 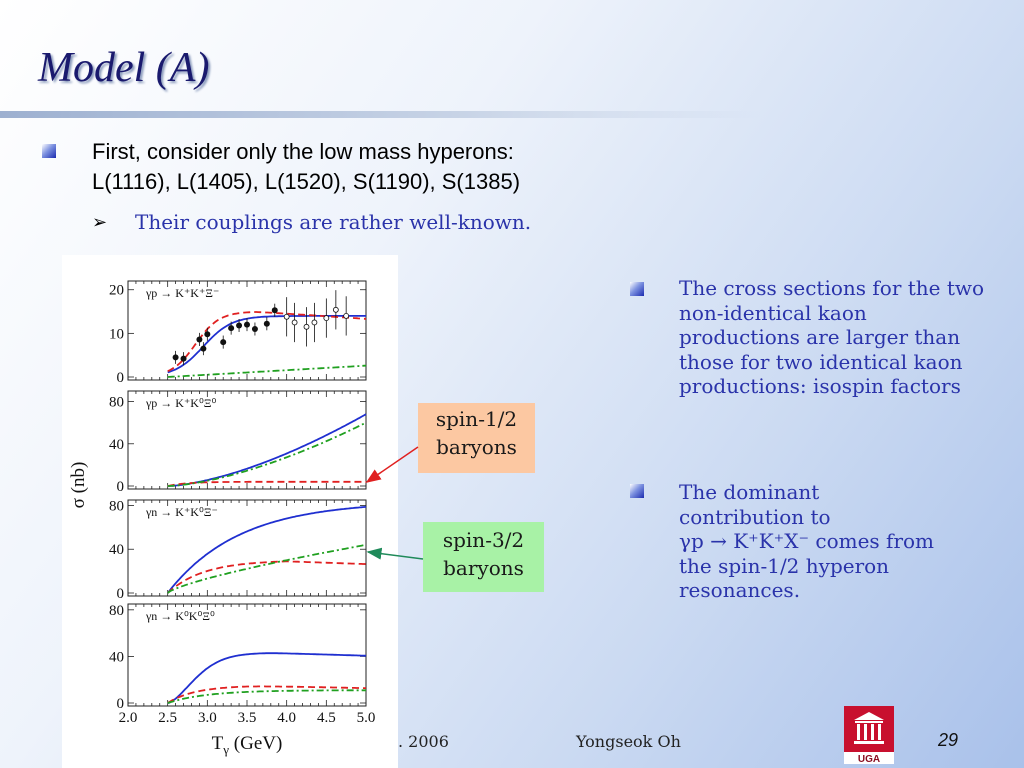 I want to click on x-tick-label: 3.5, so click(x=247, y=718).